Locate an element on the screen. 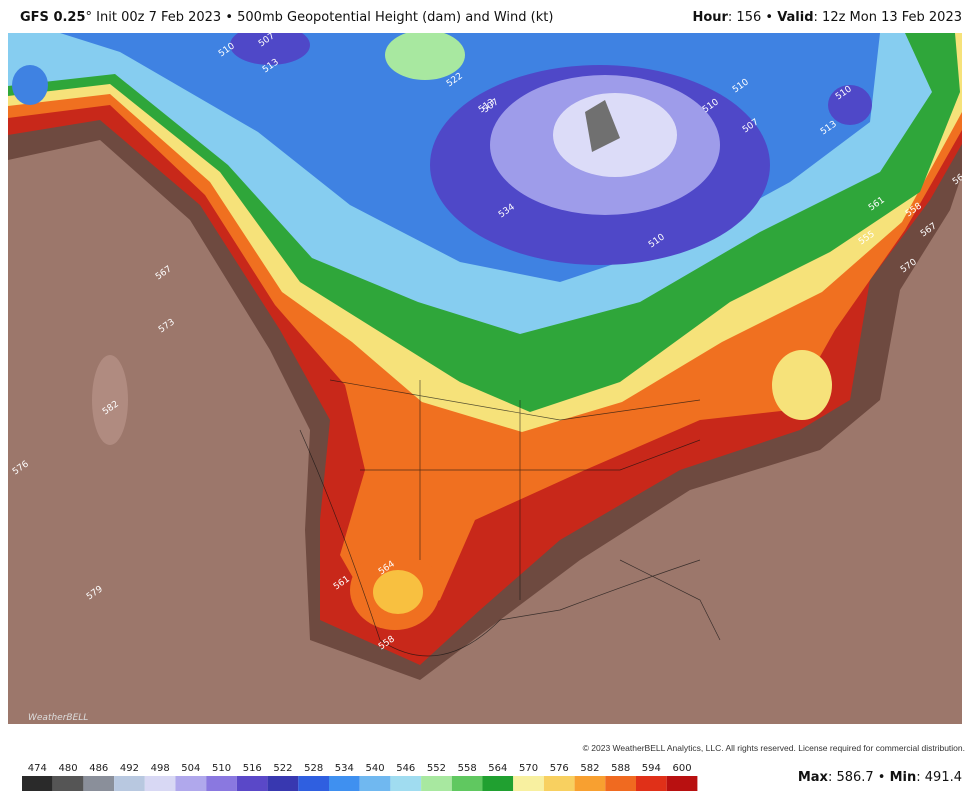 This screenshot has width=980, height=805. model: GFS 0.25 is located at coordinates (53, 17).